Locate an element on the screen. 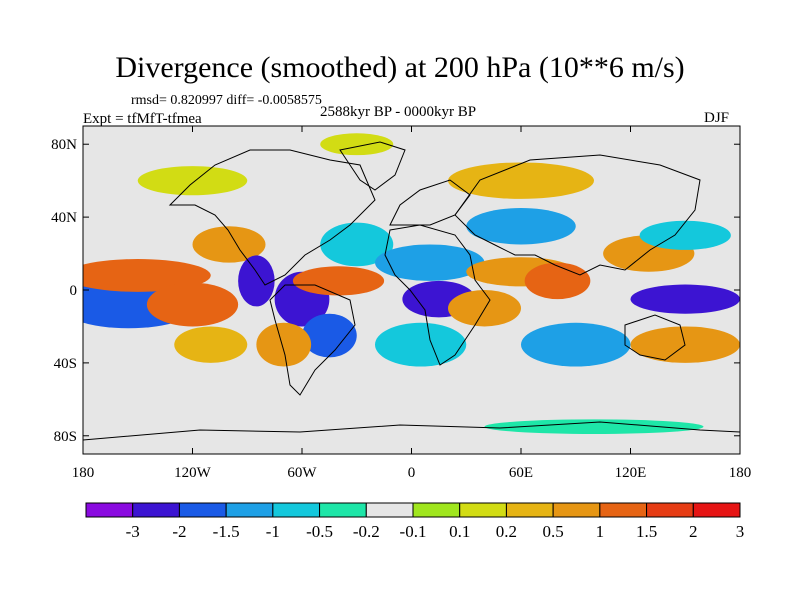  colorbar-label: -2 is located at coordinates (179, 531).